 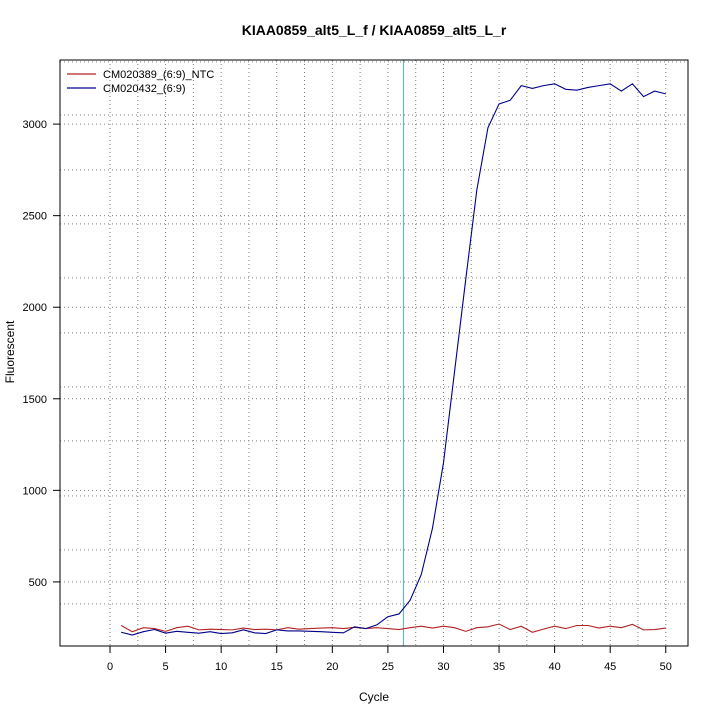 What do you see at coordinates (166, 667) in the screenshot?
I see `x-tick-label: 5` at bounding box center [166, 667].